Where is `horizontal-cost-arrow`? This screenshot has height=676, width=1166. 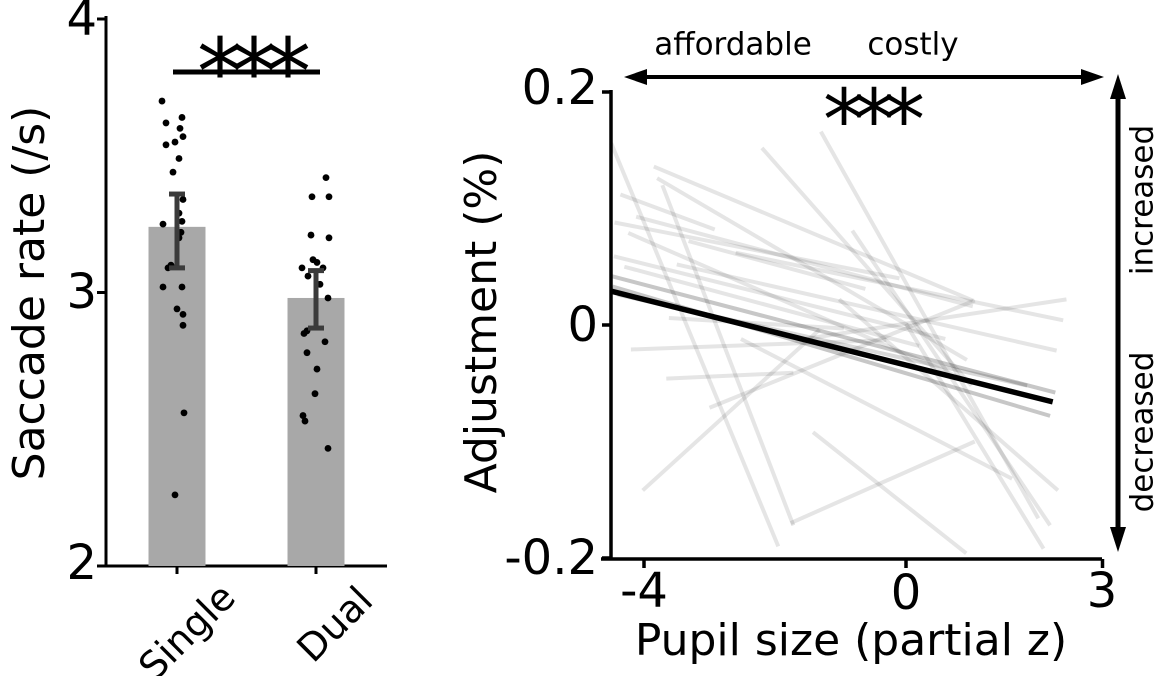 horizontal-cost-arrow is located at coordinates (864, 77).